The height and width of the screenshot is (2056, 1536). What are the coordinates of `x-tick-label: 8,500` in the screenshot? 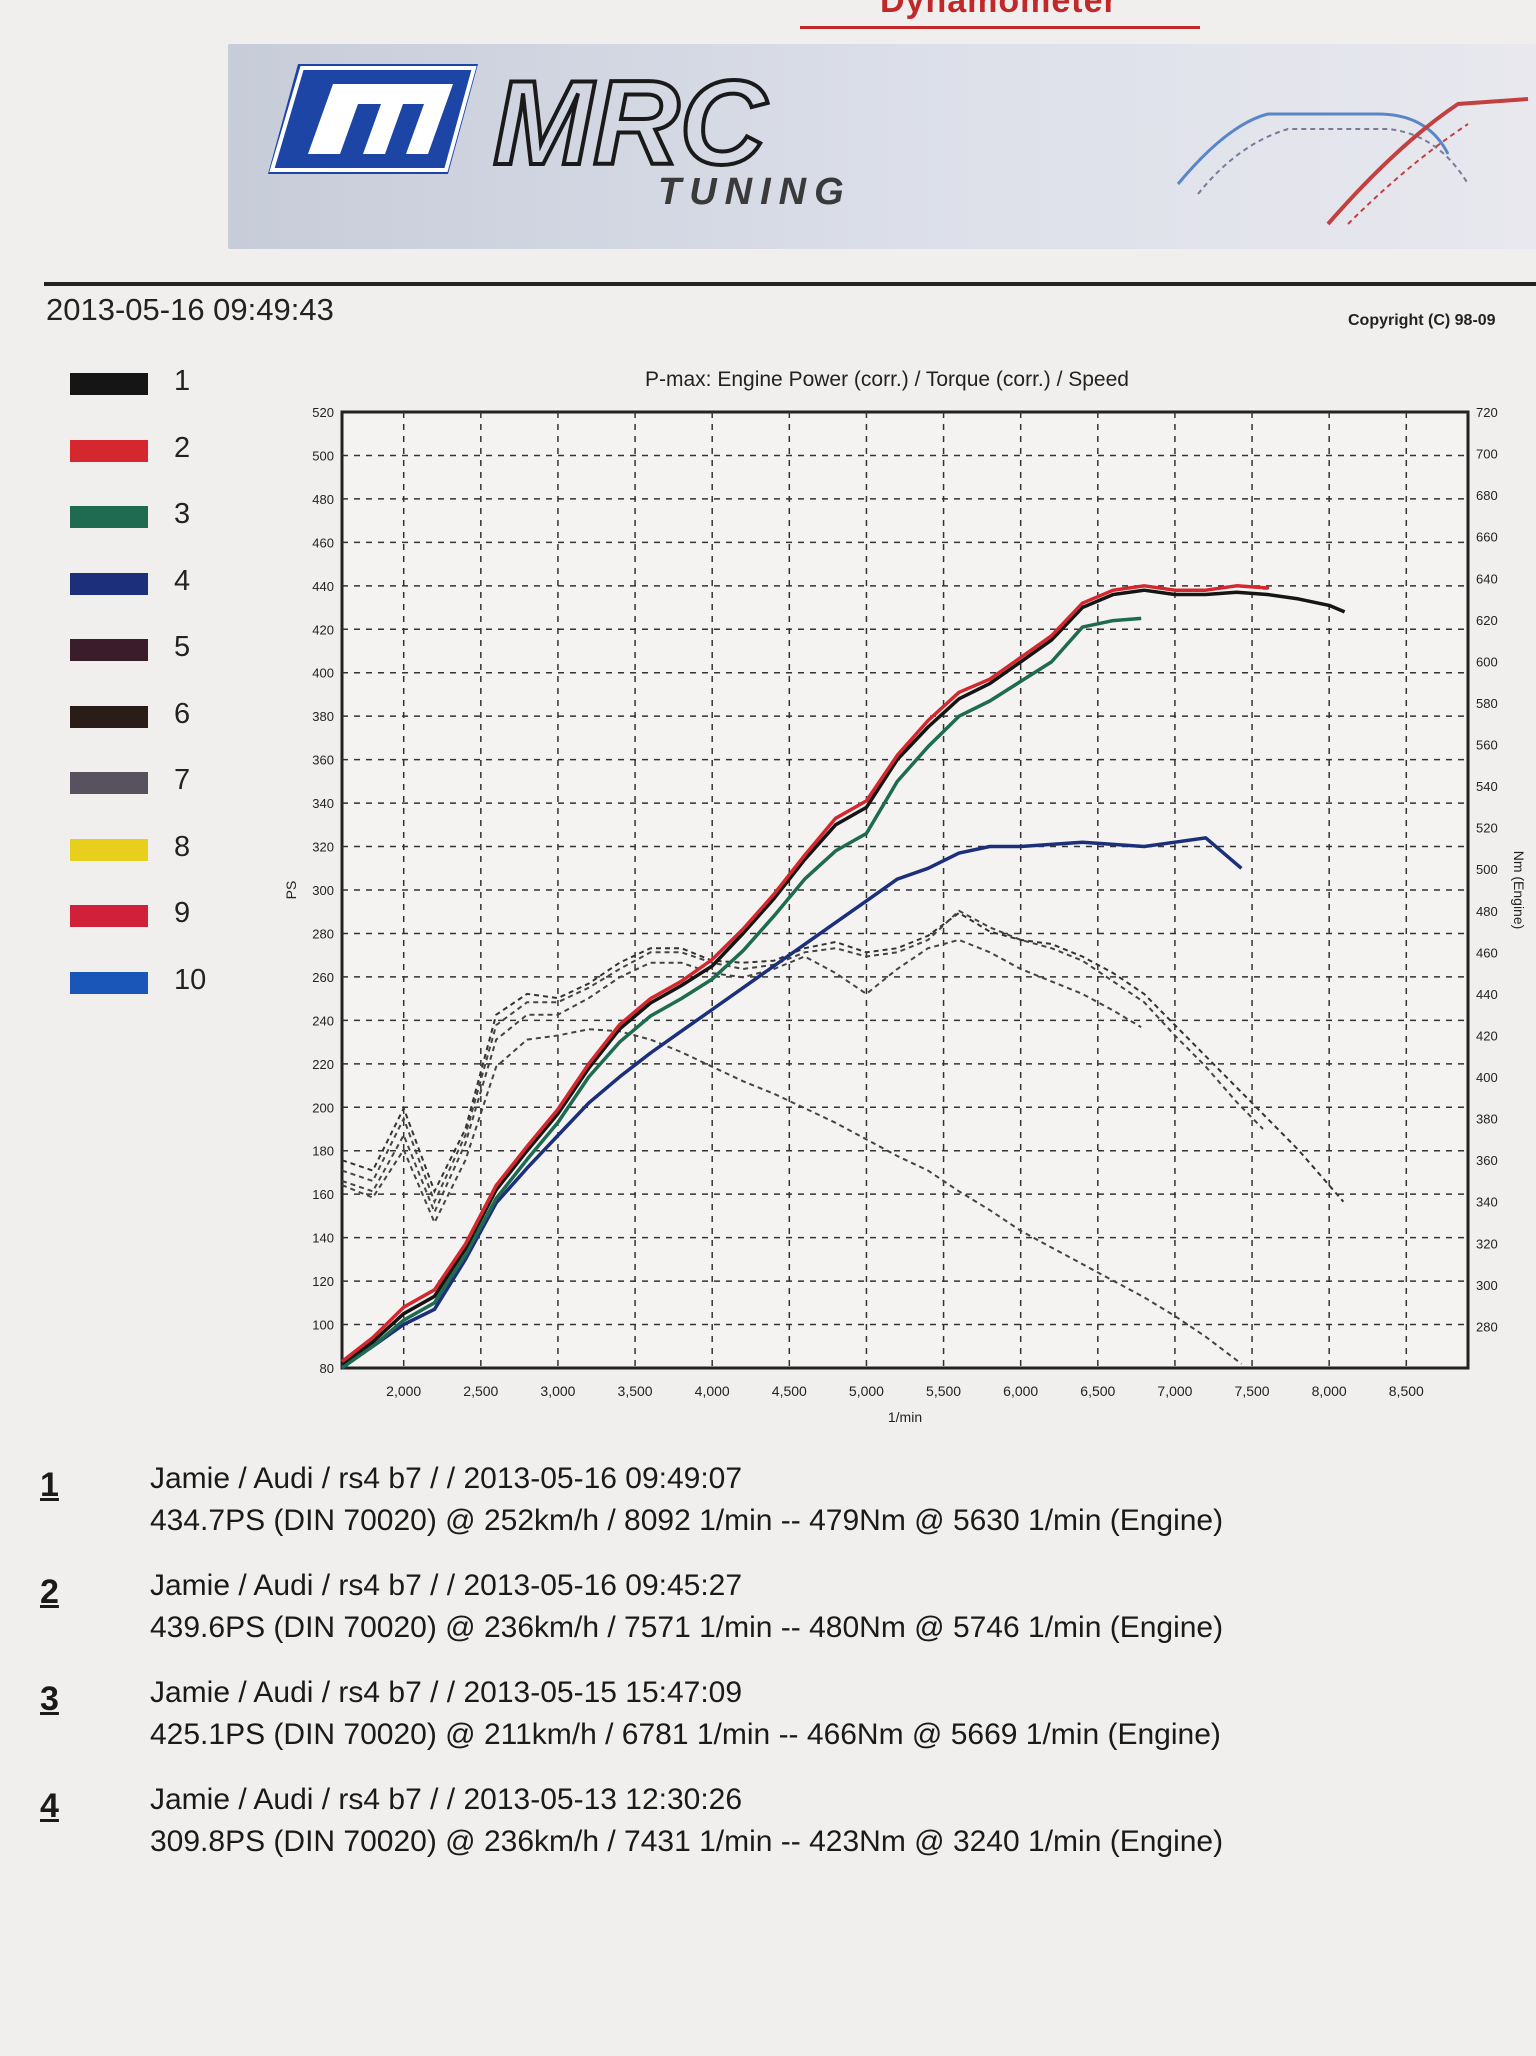 It's located at (1406, 1391).